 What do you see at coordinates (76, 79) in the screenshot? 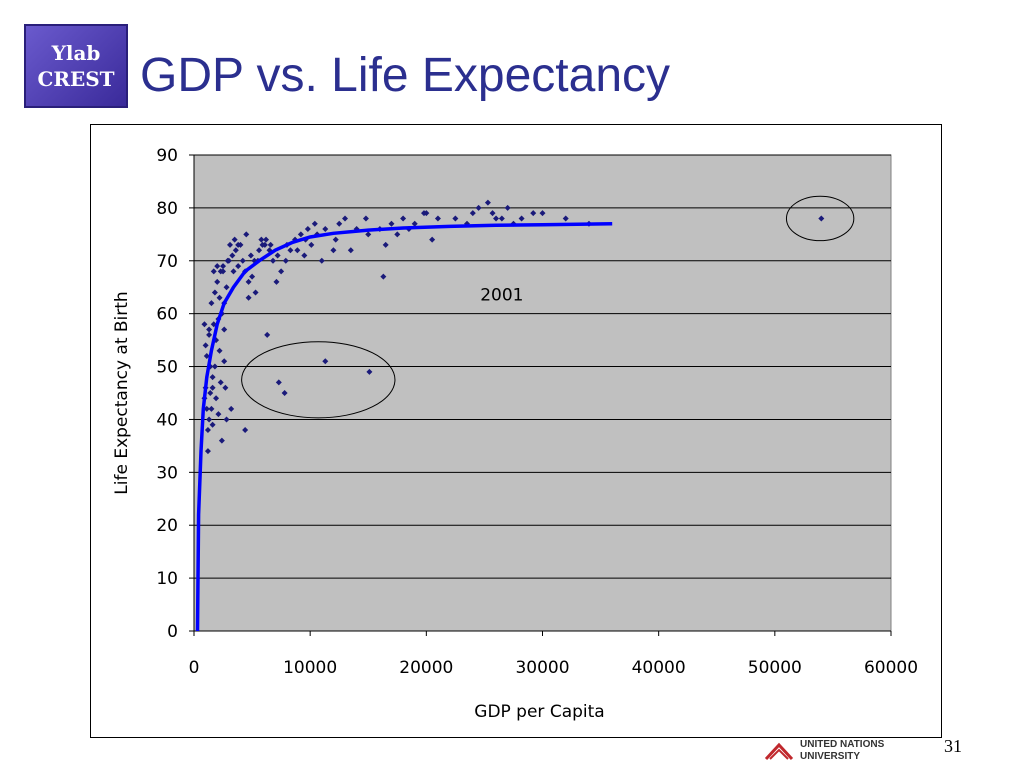
I see `logo-line-2: CREST` at bounding box center [76, 79].